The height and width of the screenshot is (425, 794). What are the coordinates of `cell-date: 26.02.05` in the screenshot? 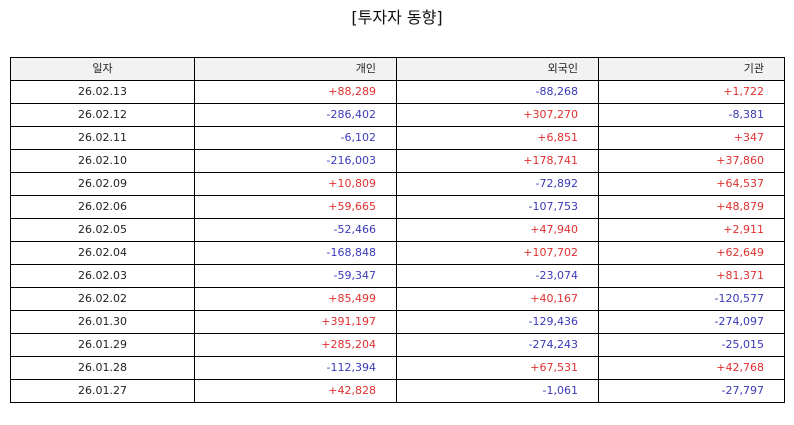 It's located at (102, 230).